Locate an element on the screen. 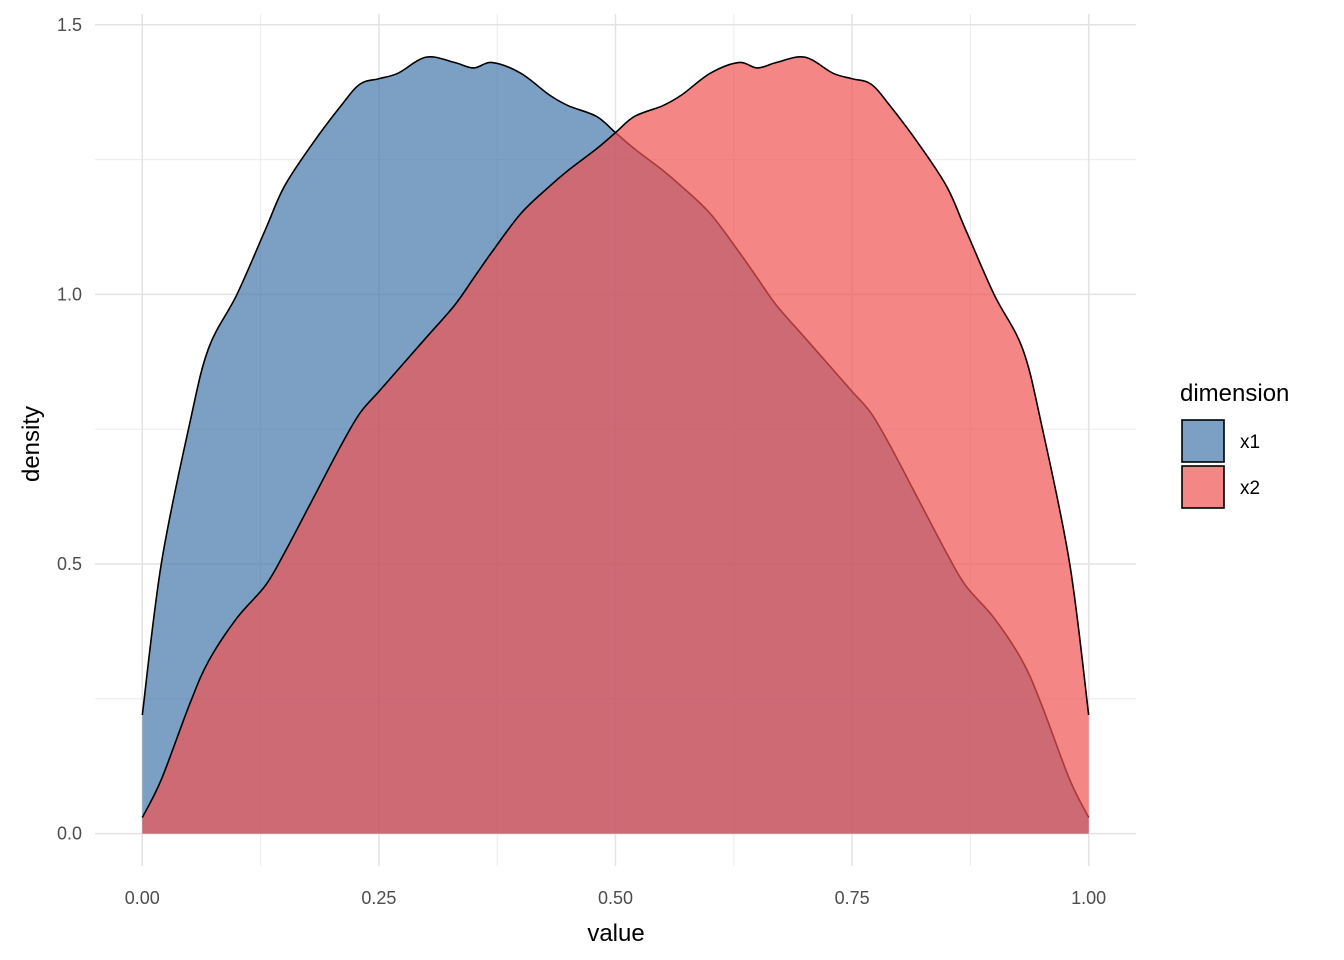 The height and width of the screenshot is (960, 1344). y-tick-label: 0.0 is located at coordinates (69, 834).